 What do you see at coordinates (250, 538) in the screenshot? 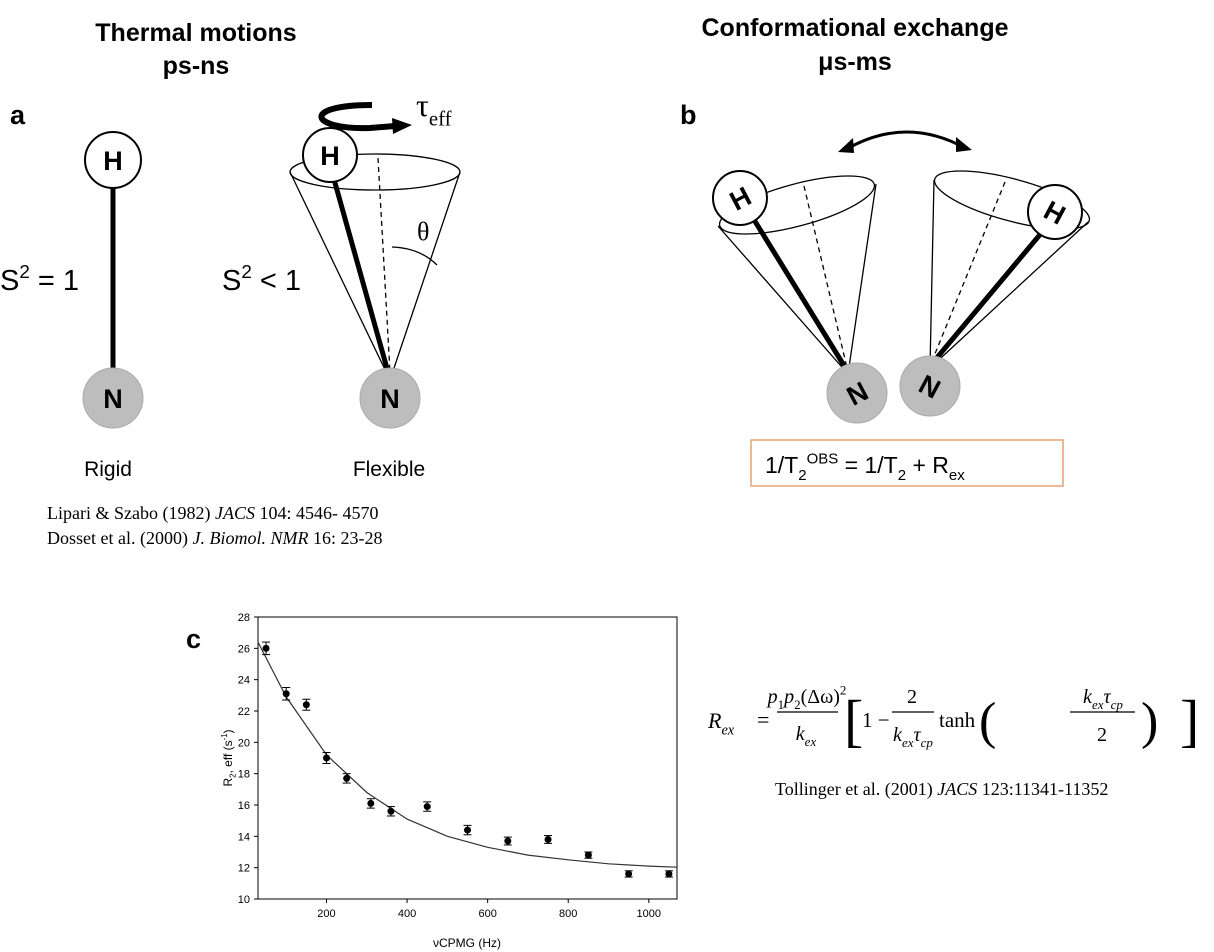
I see `text-fragment: J. Biomol. NMR` at bounding box center [250, 538].